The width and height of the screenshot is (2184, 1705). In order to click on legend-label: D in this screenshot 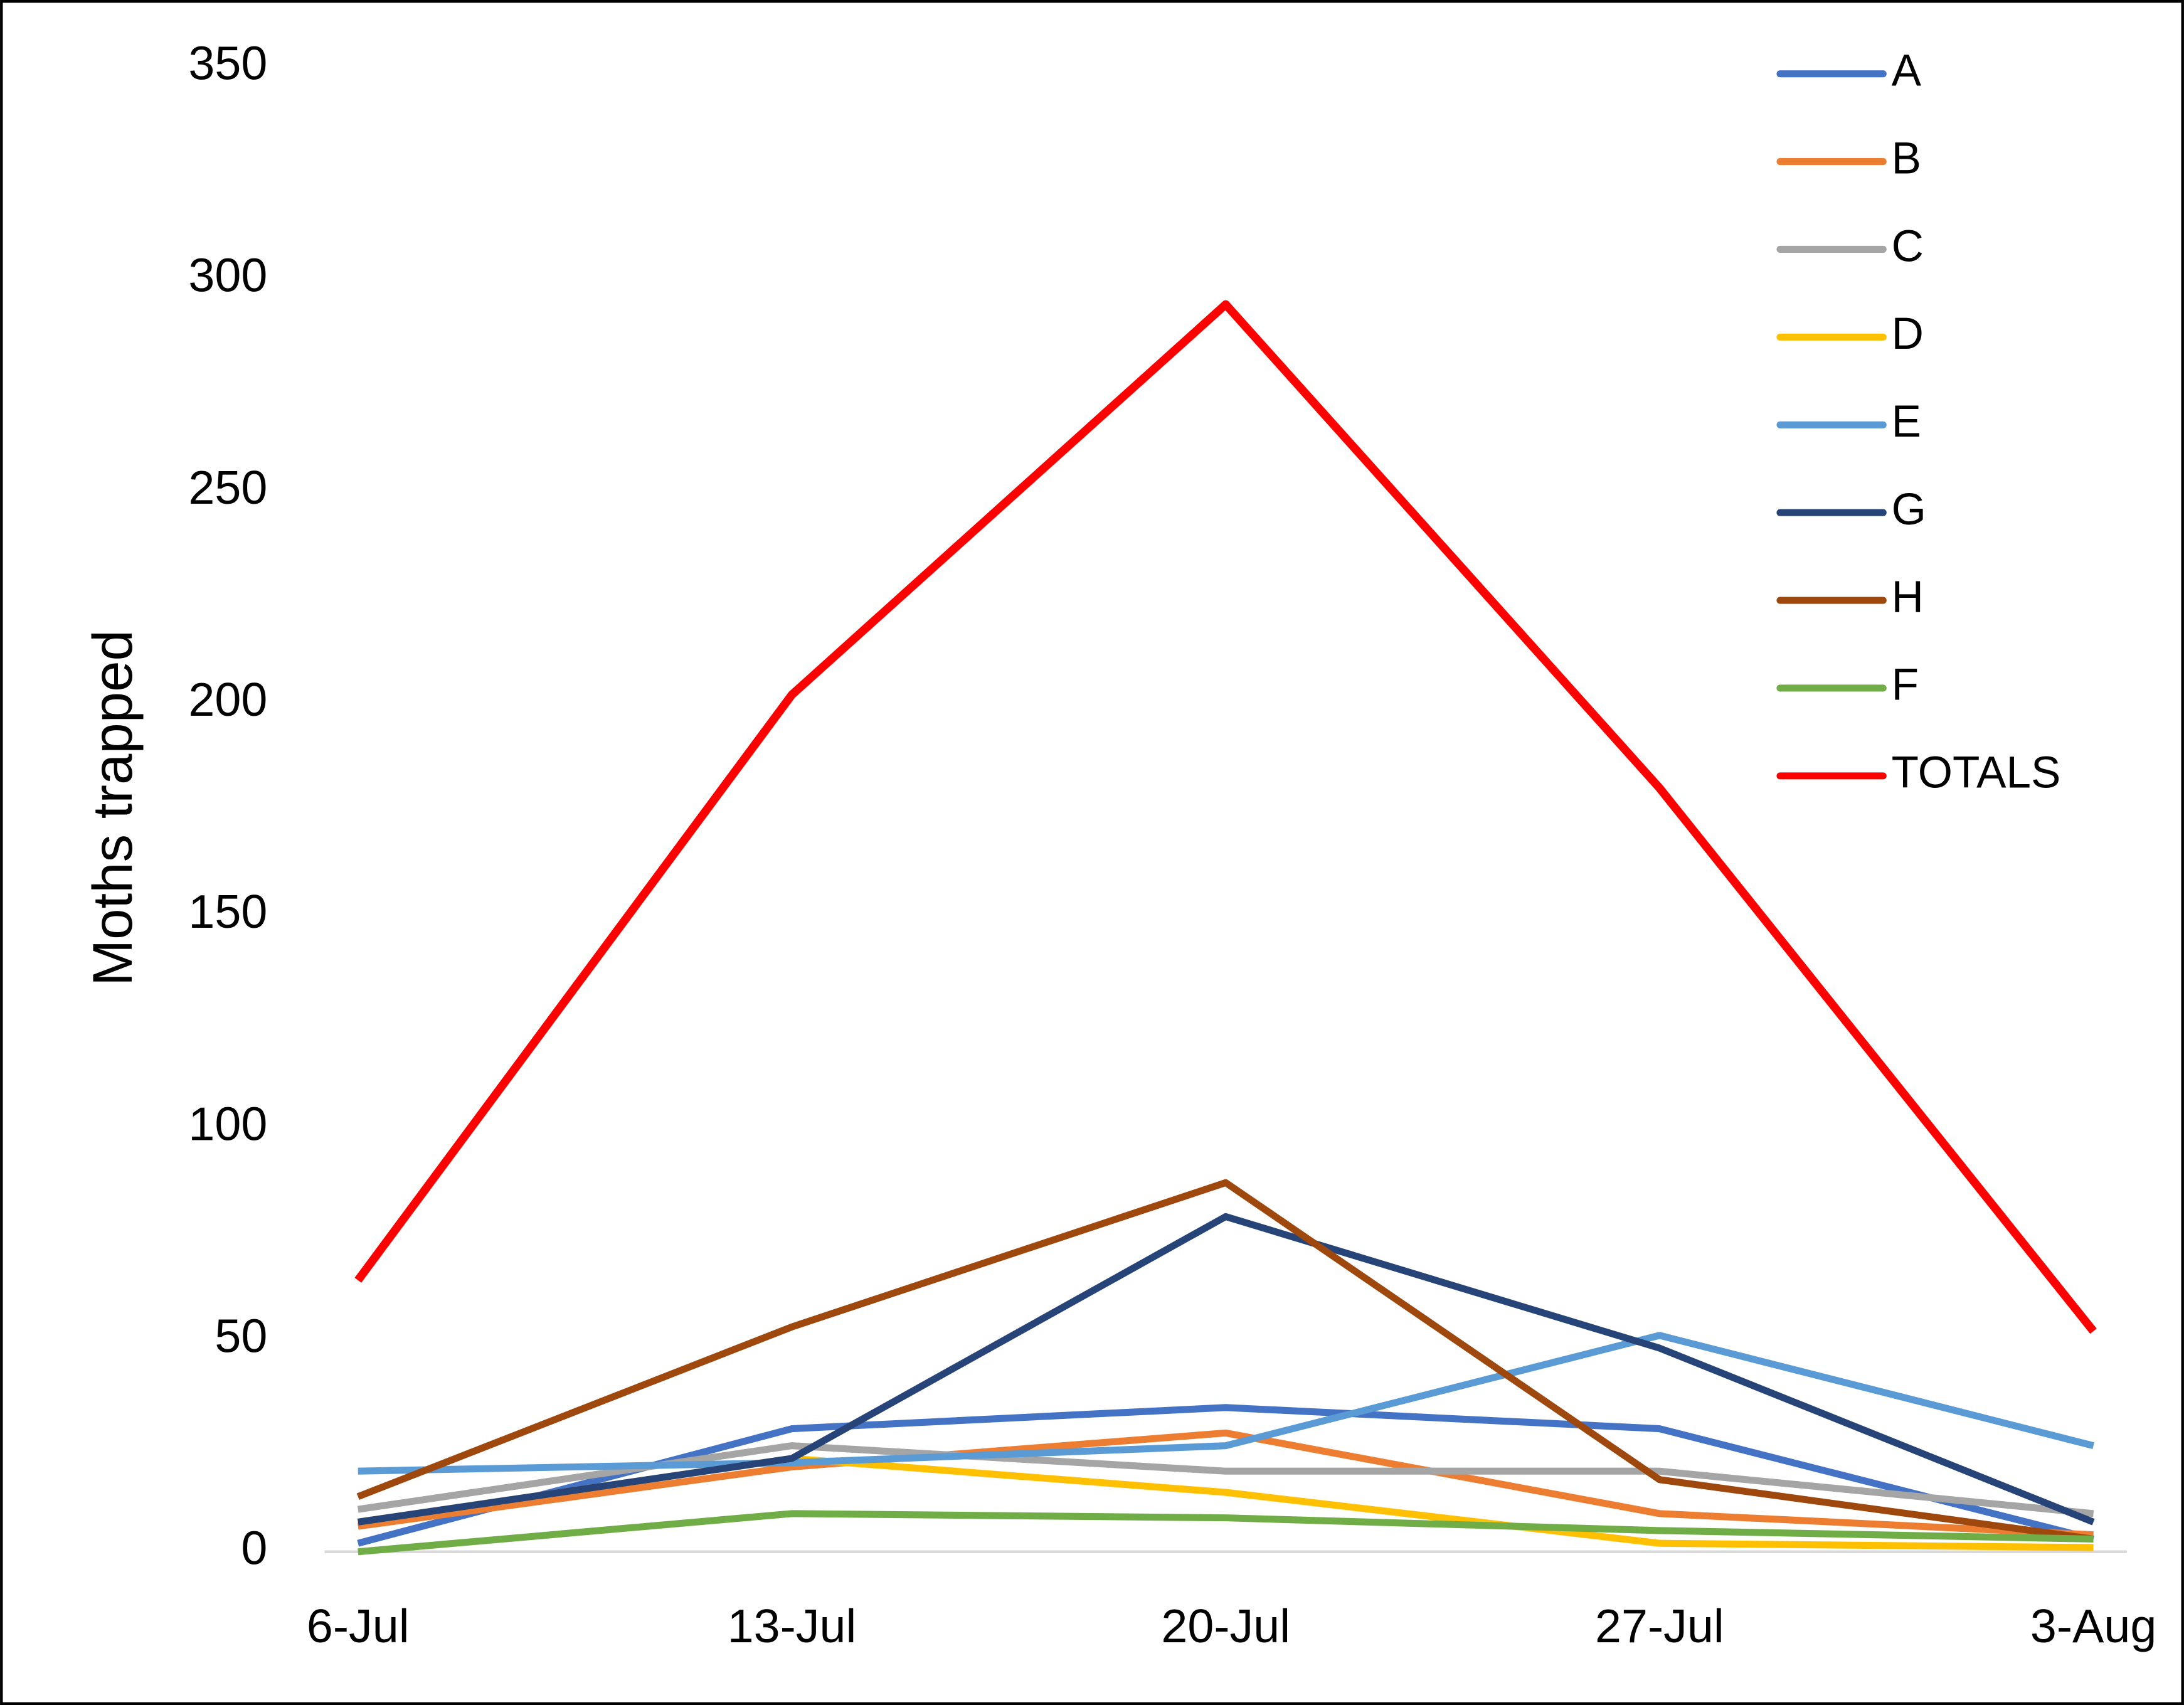, I will do `click(1908, 334)`.